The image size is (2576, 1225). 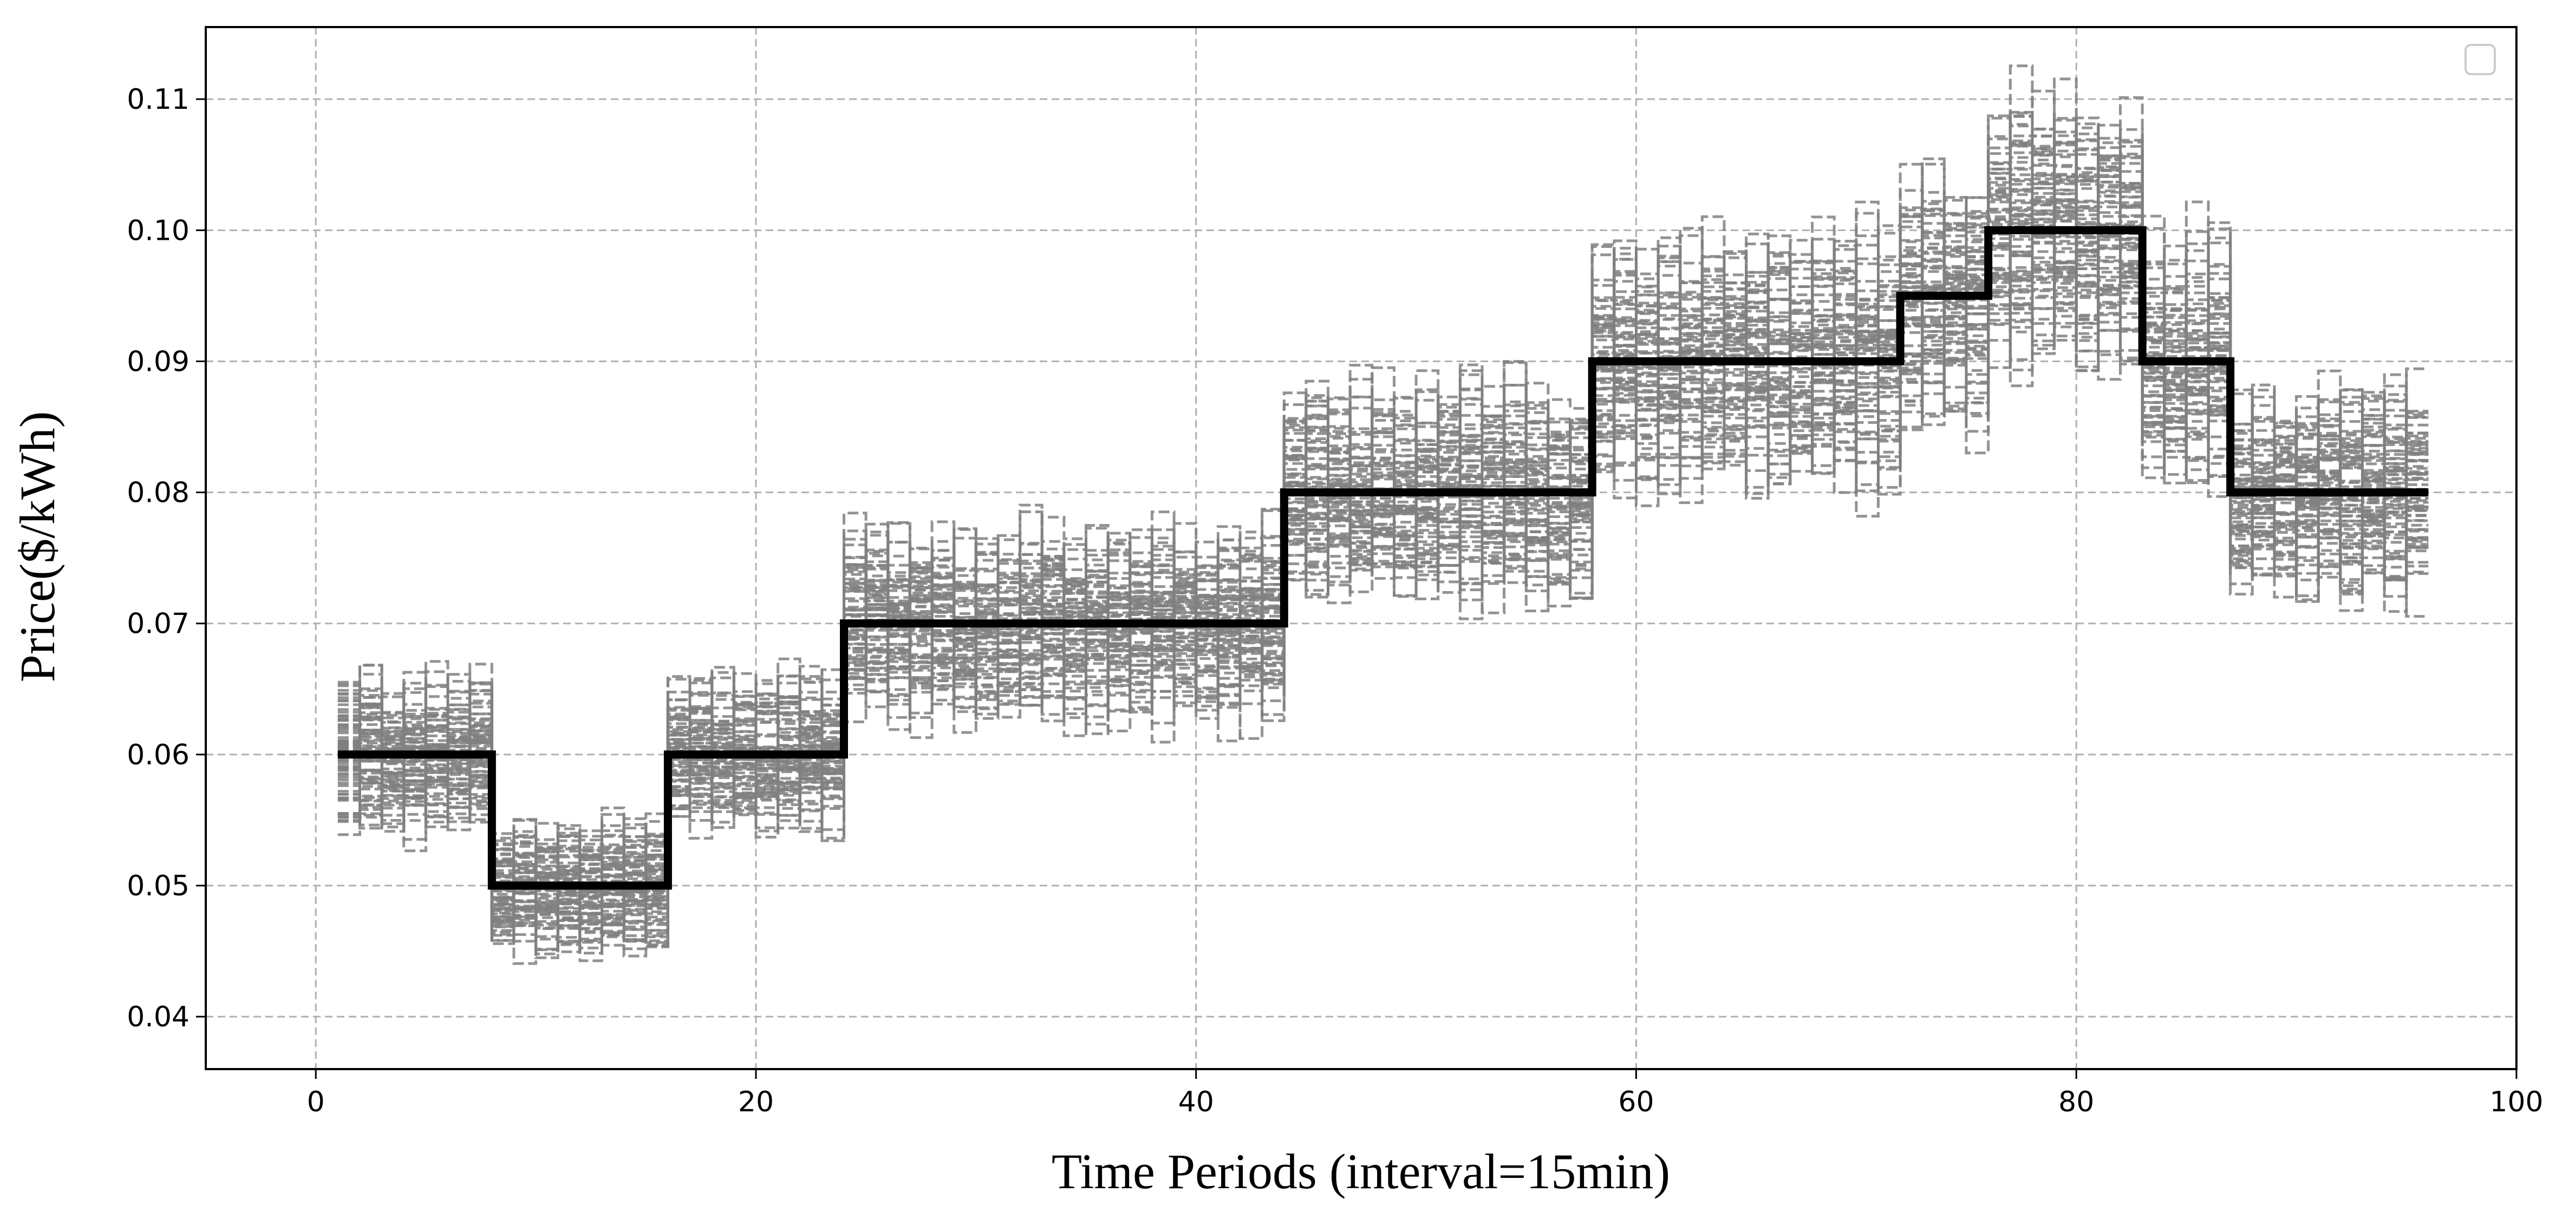 What do you see at coordinates (158, 755) in the screenshot?
I see `y-tick-label: 0.06` at bounding box center [158, 755].